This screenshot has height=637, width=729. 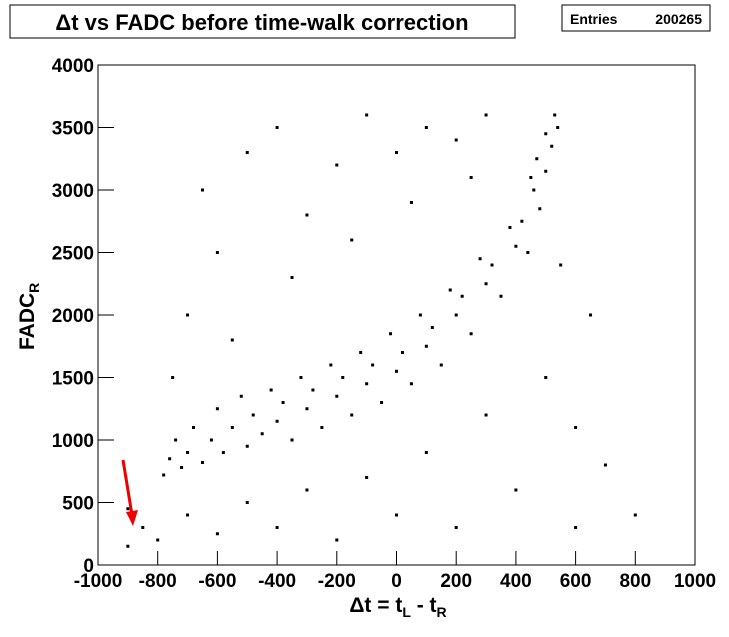 What do you see at coordinates (375, 605) in the screenshot?
I see `x-label-part: Δt = t` at bounding box center [375, 605].